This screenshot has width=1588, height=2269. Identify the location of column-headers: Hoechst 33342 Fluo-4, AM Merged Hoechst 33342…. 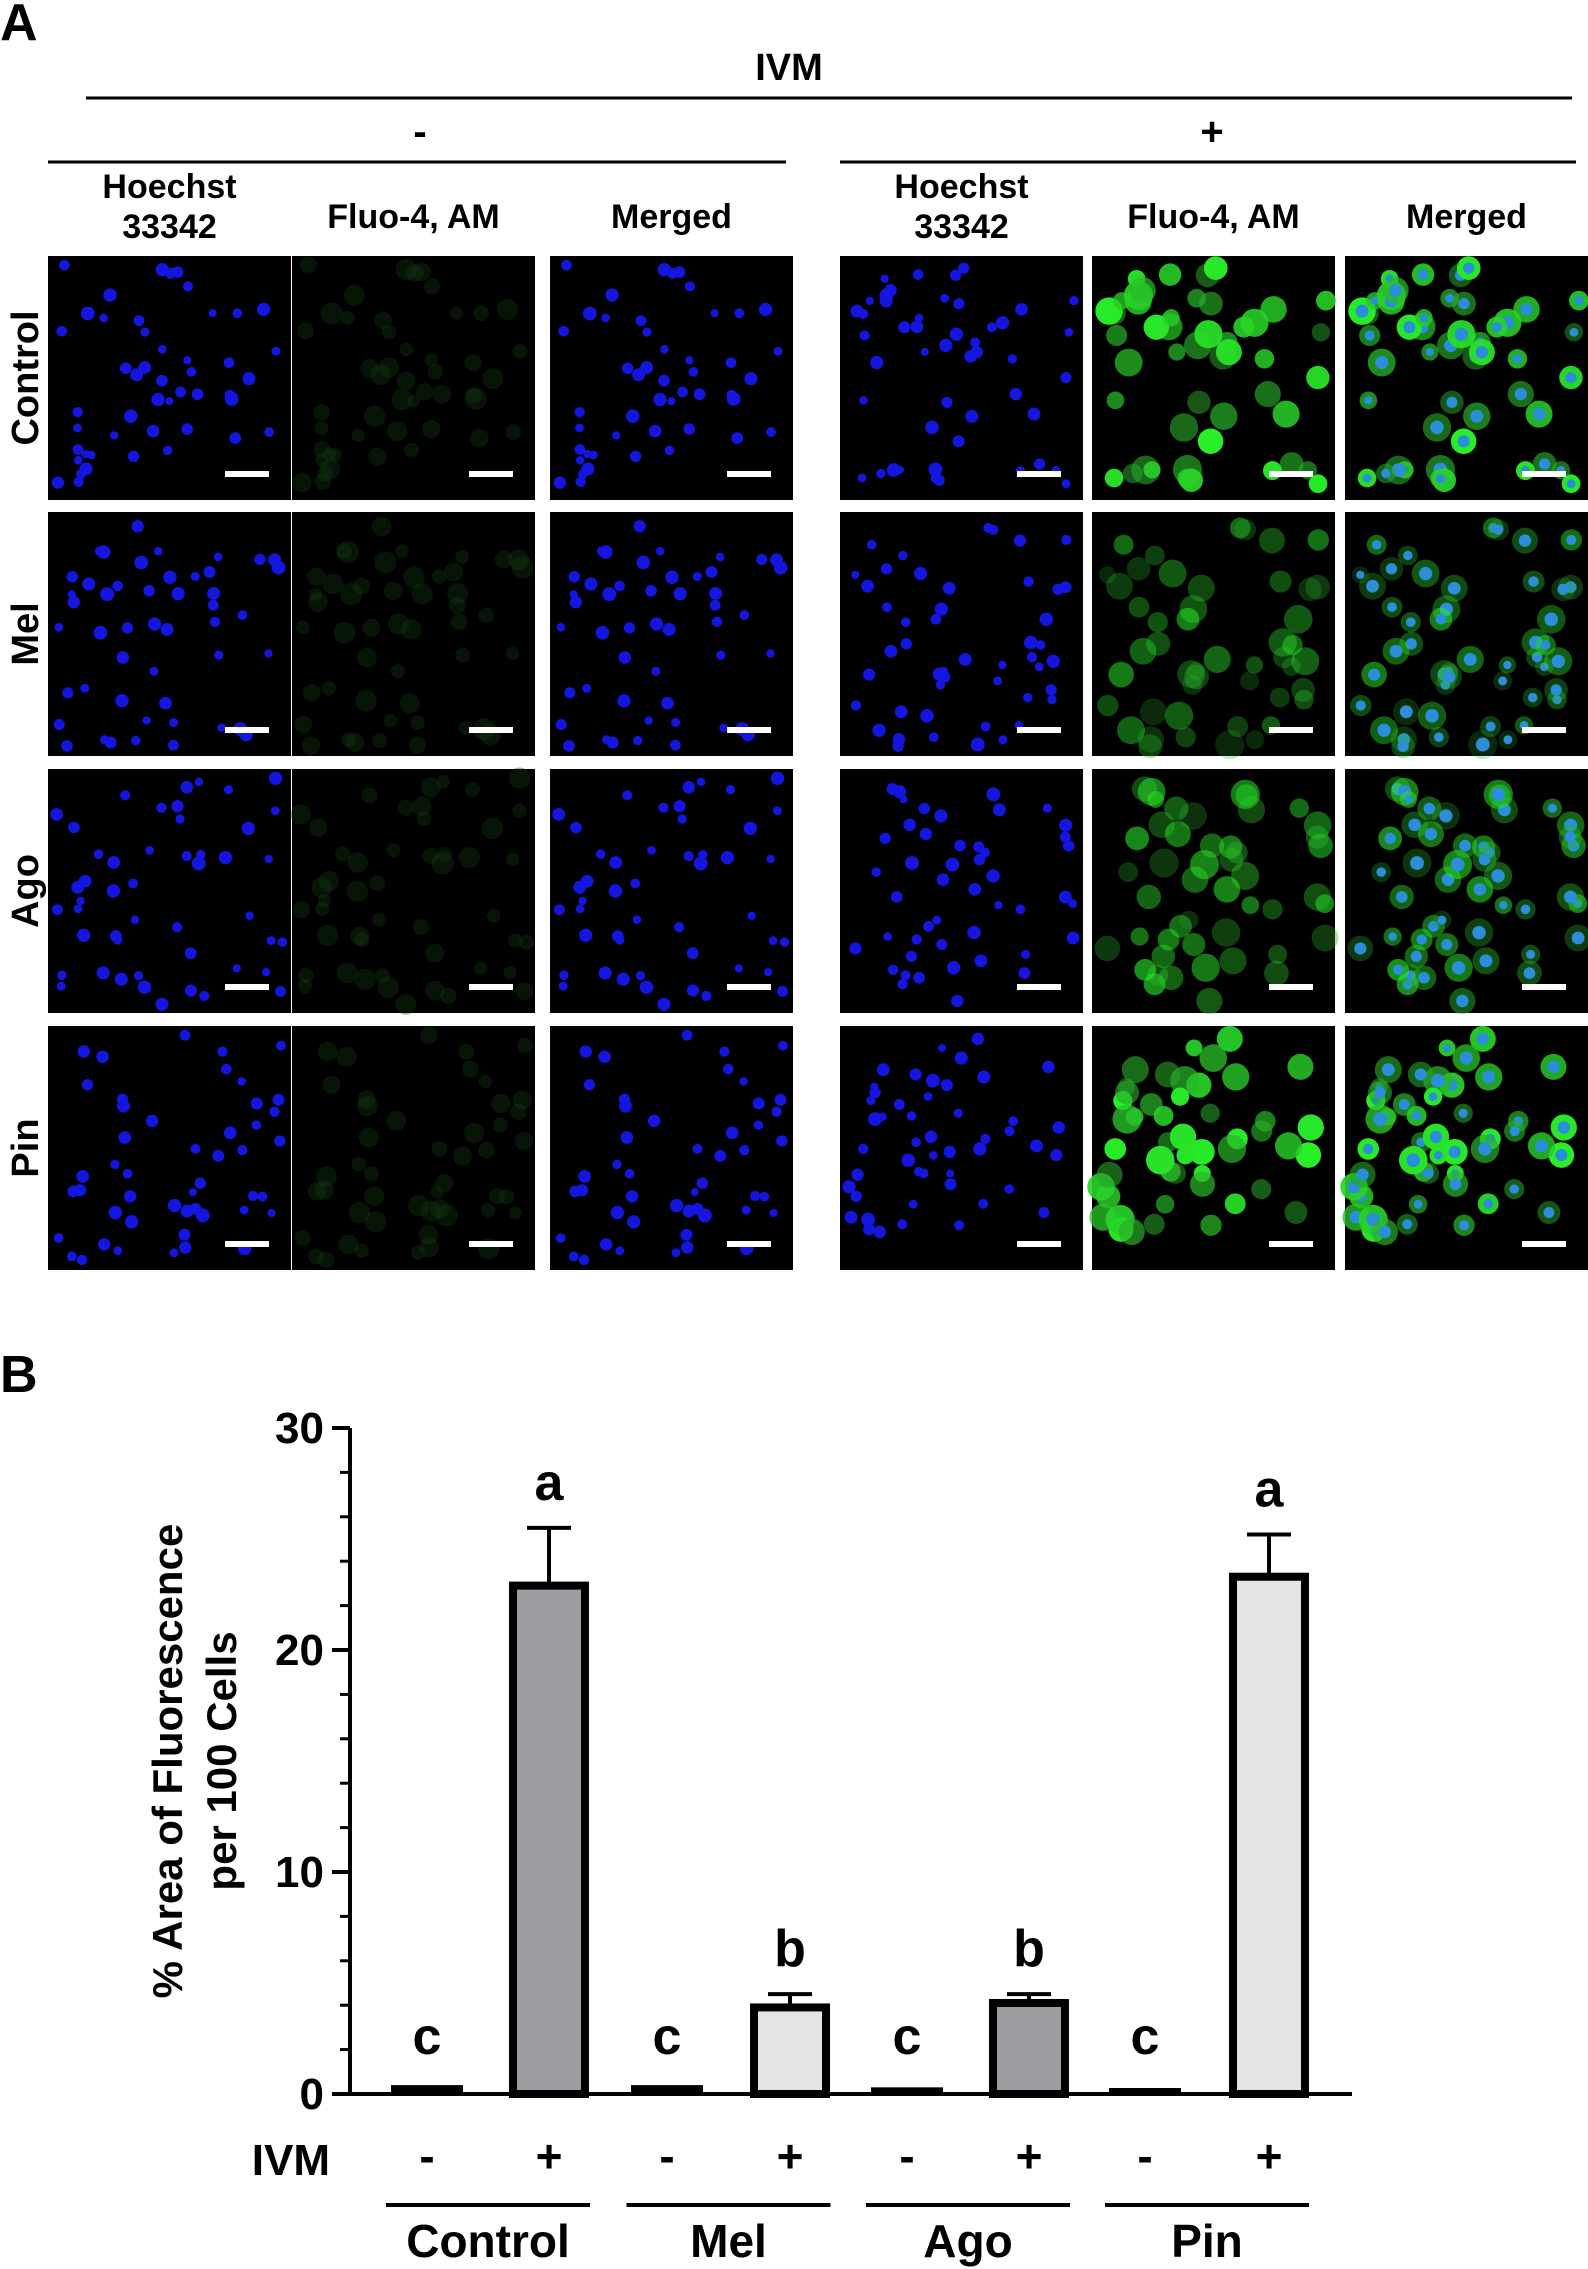
(814, 207).